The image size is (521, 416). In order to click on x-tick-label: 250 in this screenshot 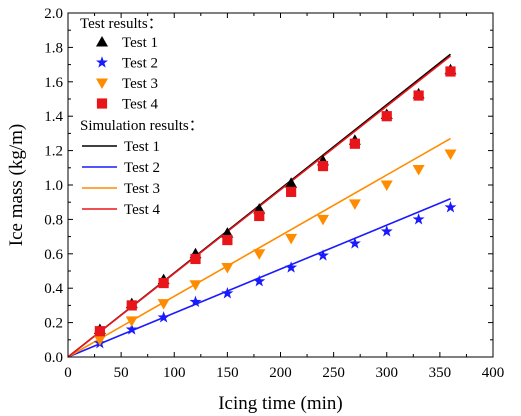, I will do `click(333, 373)`.